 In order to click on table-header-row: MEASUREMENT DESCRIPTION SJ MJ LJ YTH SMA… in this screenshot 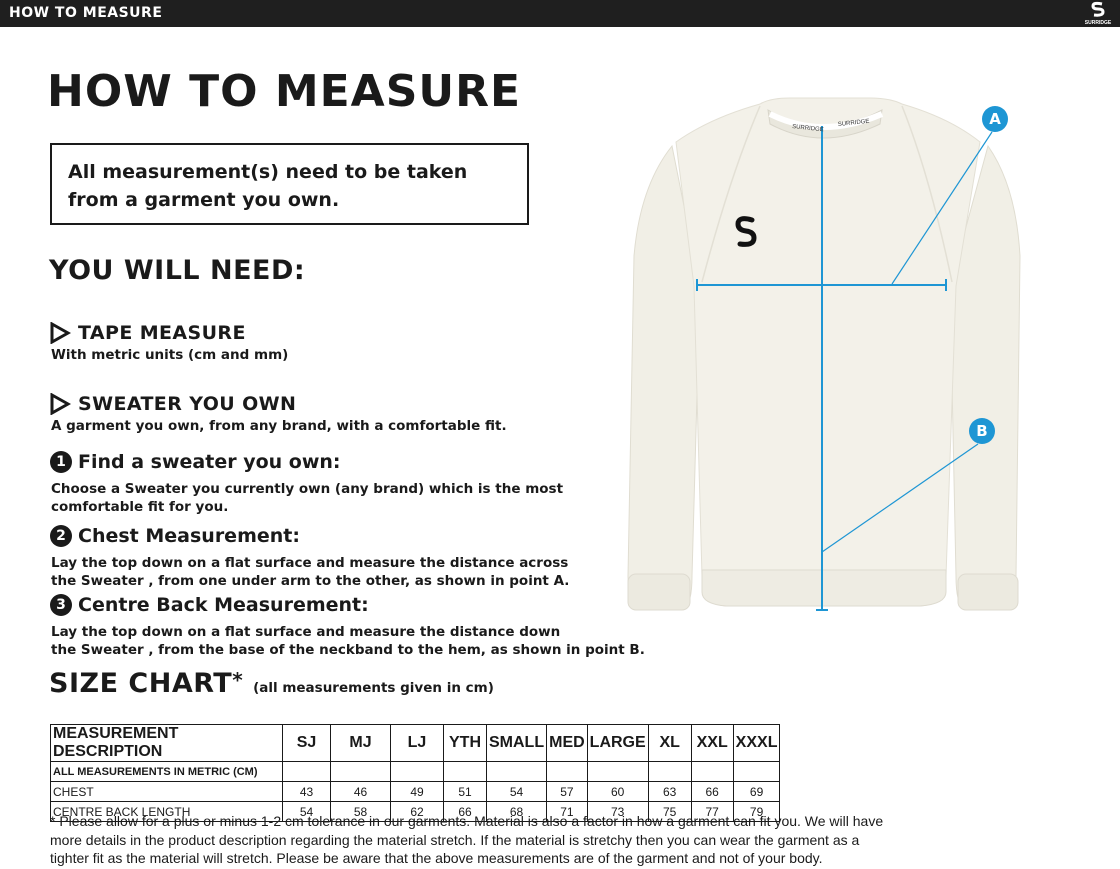, I will do `click(415, 743)`.